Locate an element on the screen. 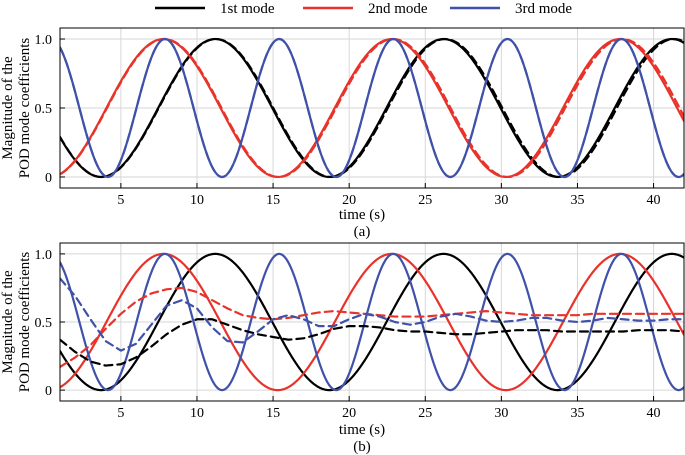 The width and height of the screenshot is (685, 455). legend-item-1st-mode: 1st mode is located at coordinates (215, 9).